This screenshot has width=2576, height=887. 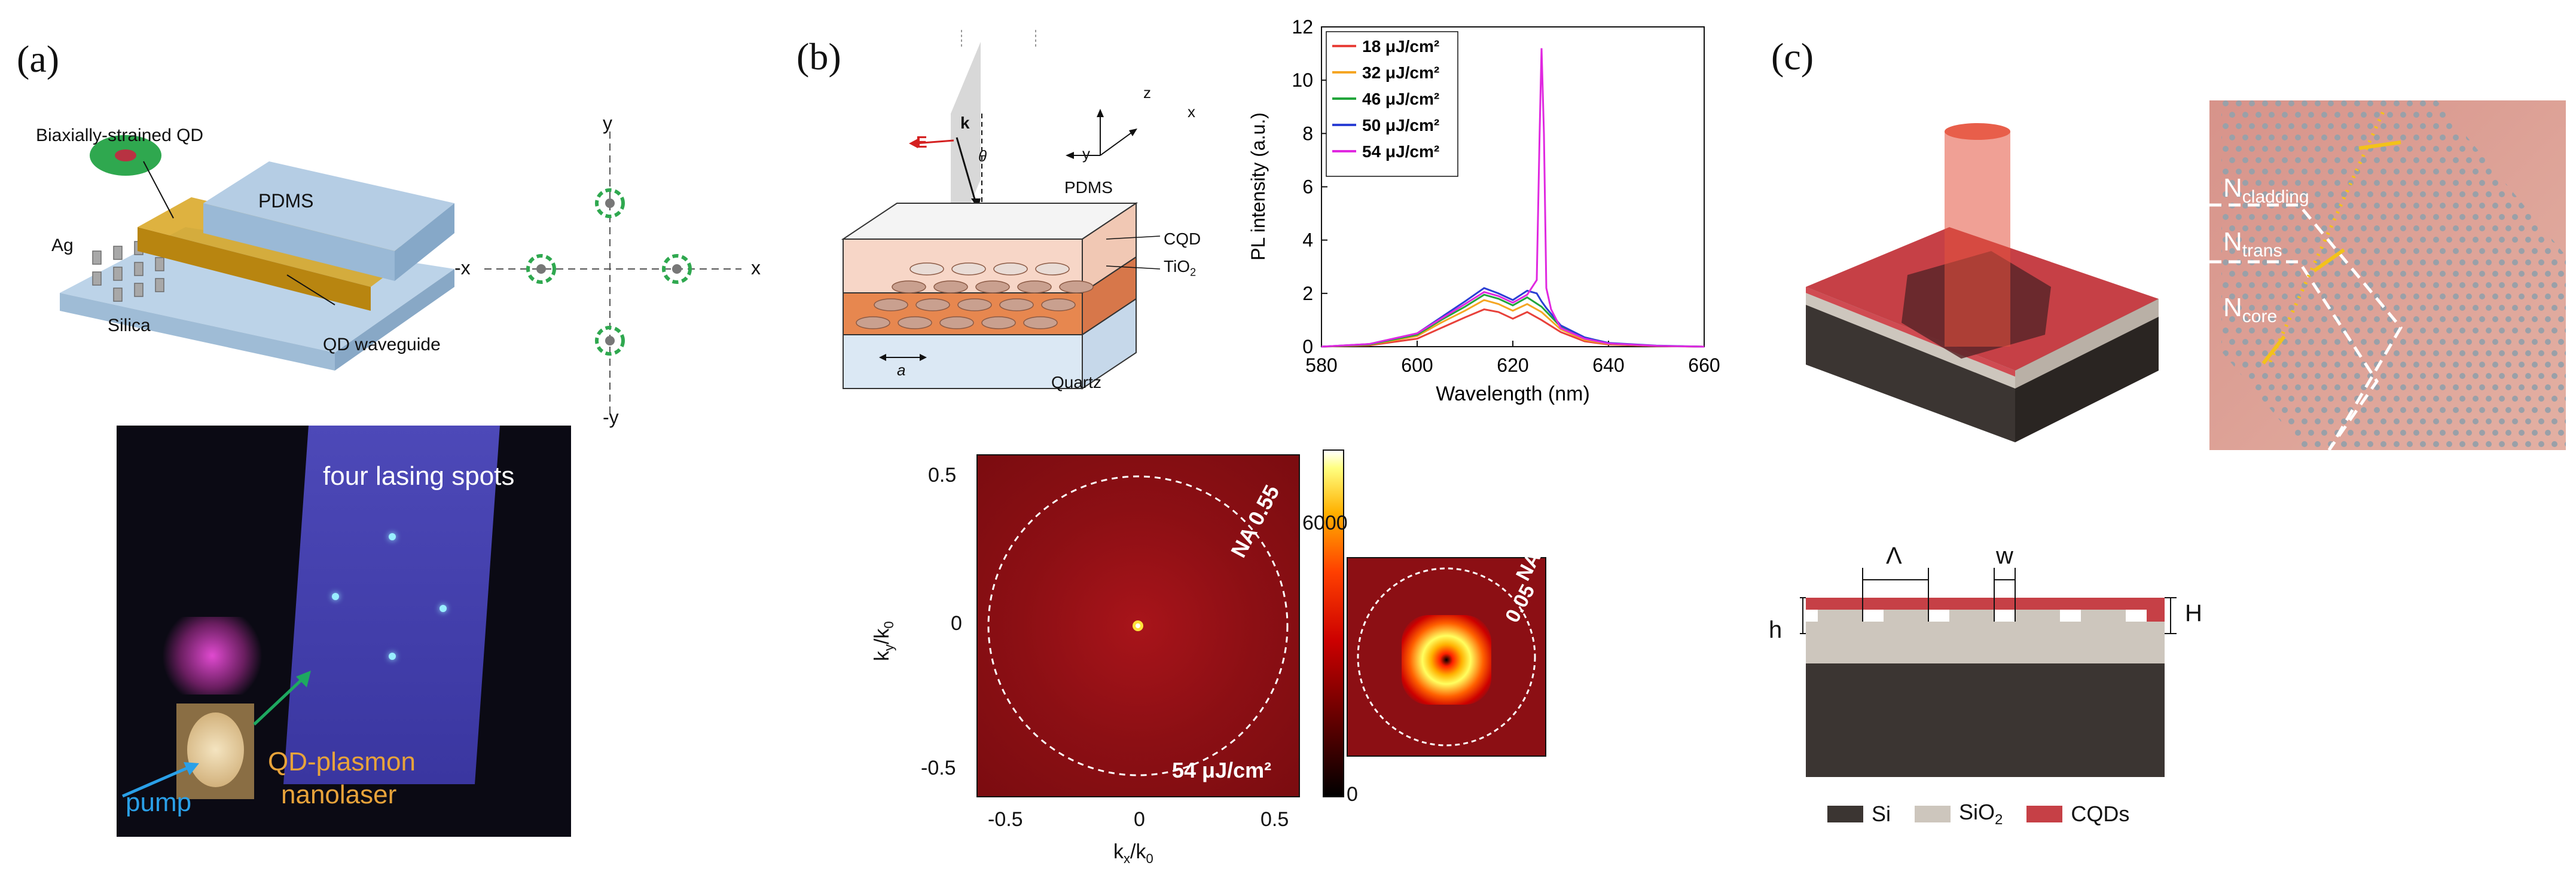 I want to click on n-trans-label: Ntrans, so click(x=2252, y=244).